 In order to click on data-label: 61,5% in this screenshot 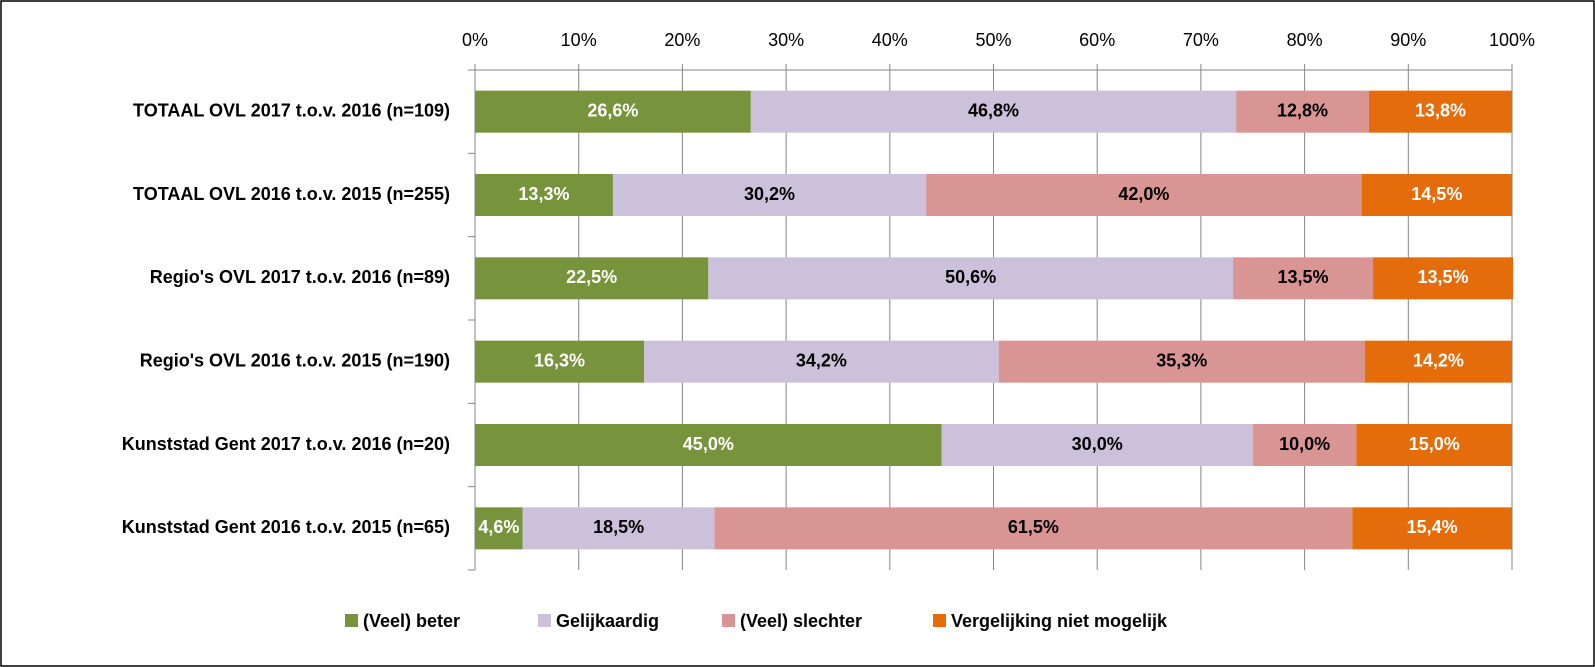, I will do `click(1033, 527)`.